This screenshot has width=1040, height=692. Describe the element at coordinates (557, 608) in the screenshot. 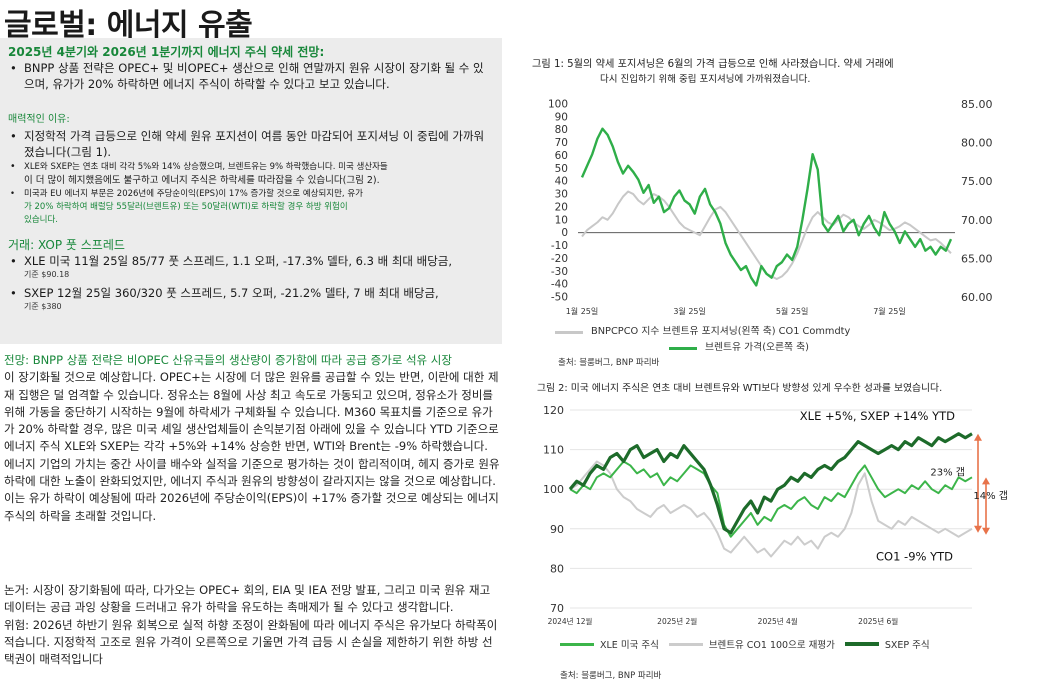

I see `chart2-y-tick: 70` at that location.